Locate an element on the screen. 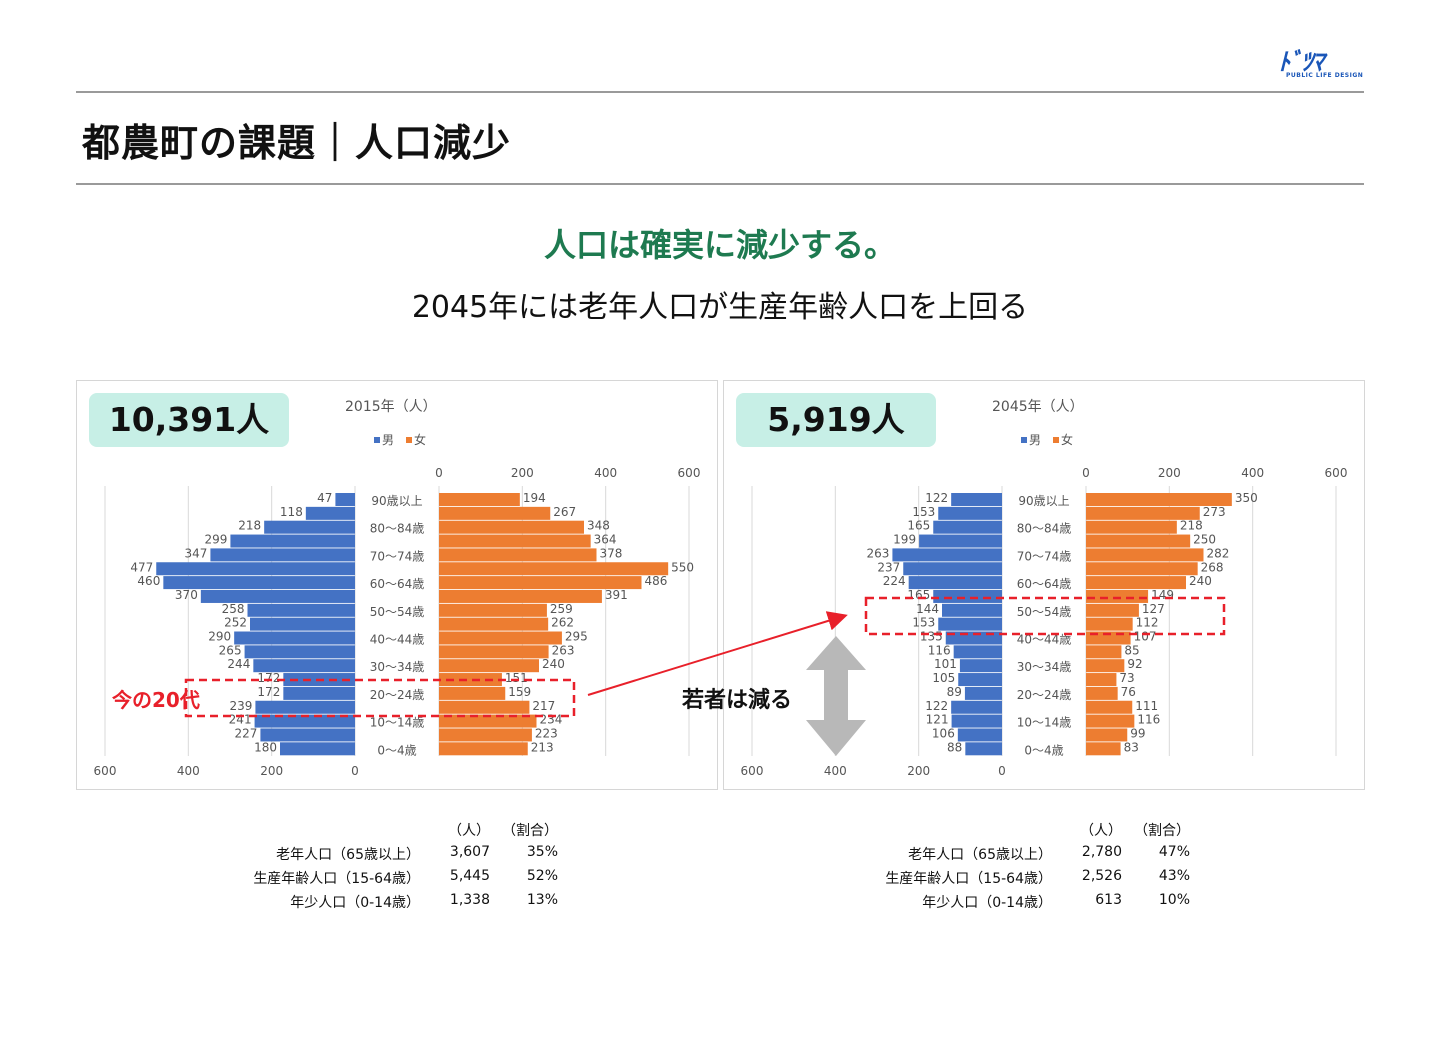  data-label-female: 234 is located at coordinates (551, 720).